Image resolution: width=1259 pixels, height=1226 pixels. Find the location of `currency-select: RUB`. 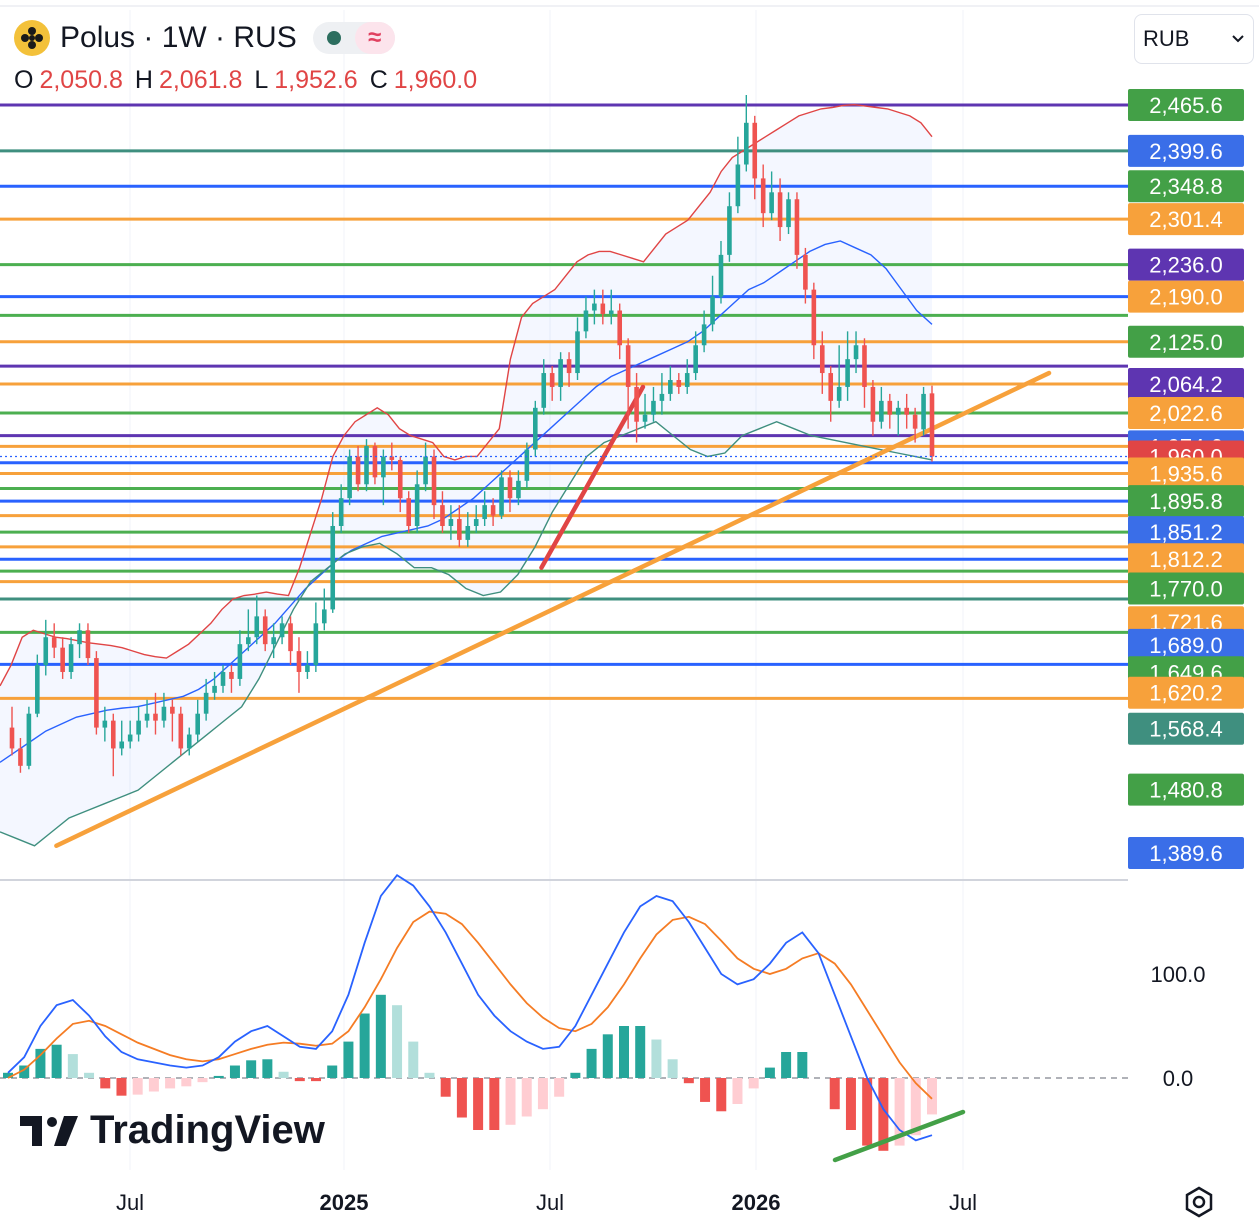

currency-select: RUB is located at coordinates (1194, 39).